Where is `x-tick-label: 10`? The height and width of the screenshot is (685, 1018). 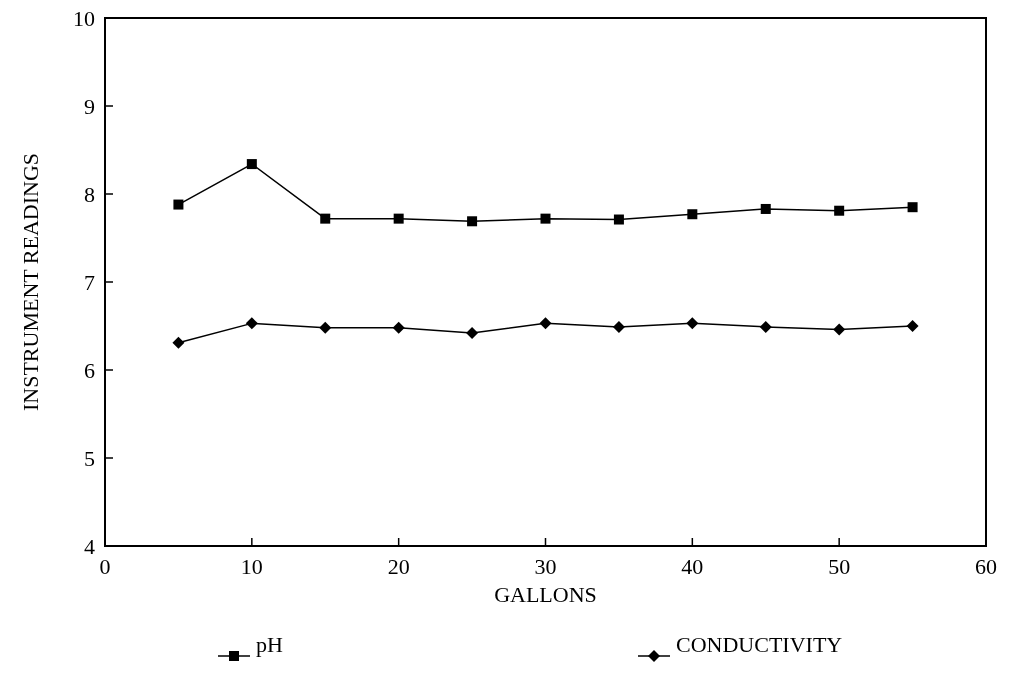 x-tick-label: 10 is located at coordinates (251, 566).